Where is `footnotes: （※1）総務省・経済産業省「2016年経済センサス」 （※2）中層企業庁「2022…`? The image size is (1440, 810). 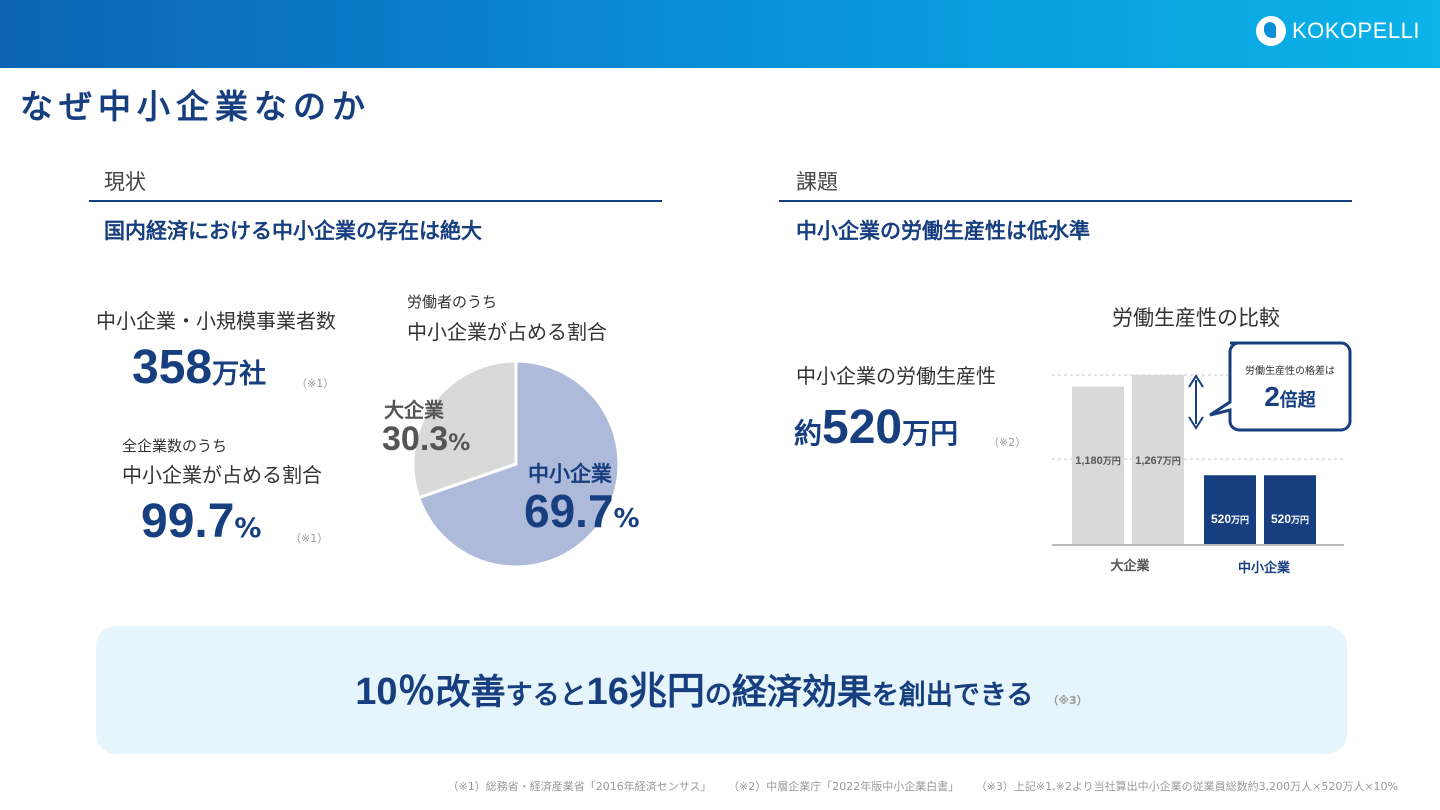 footnotes: （※1）総務省・経済産業省「2016年経済センサス」 （※2）中層企業庁「2022… is located at coordinates (922, 786).